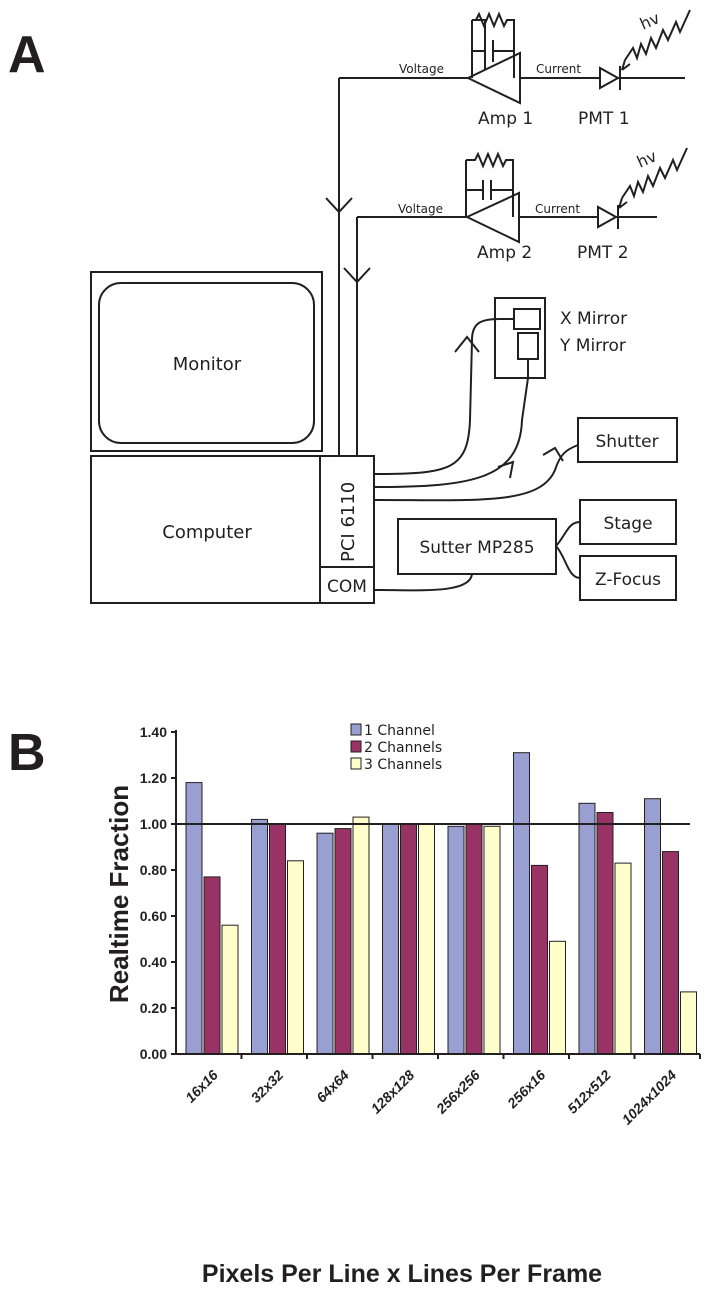 The height and width of the screenshot is (1298, 705). I want to click on hv-label-1: hv, so click(650, 20).